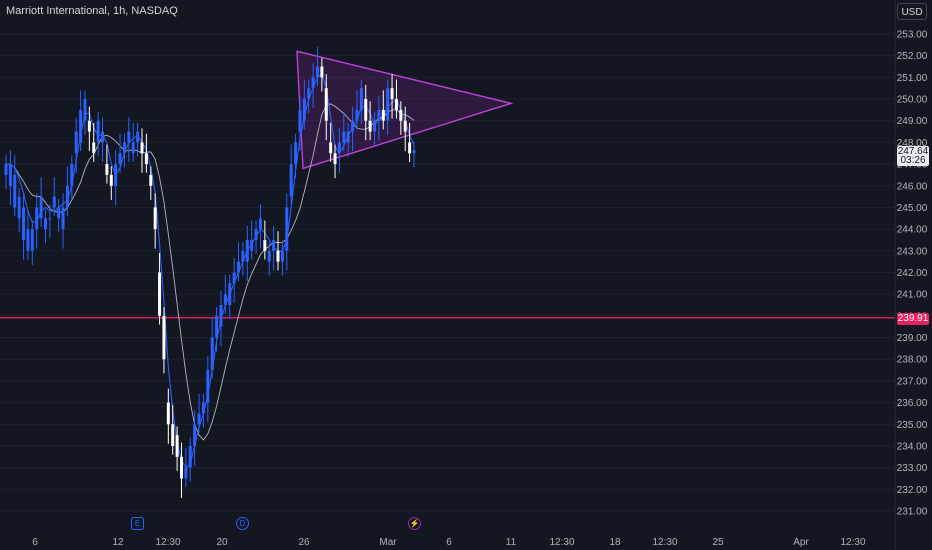 Image resolution: width=932 pixels, height=550 pixels. What do you see at coordinates (912, 35) in the screenshot?
I see `y-tick-label: 253.00` at bounding box center [912, 35].